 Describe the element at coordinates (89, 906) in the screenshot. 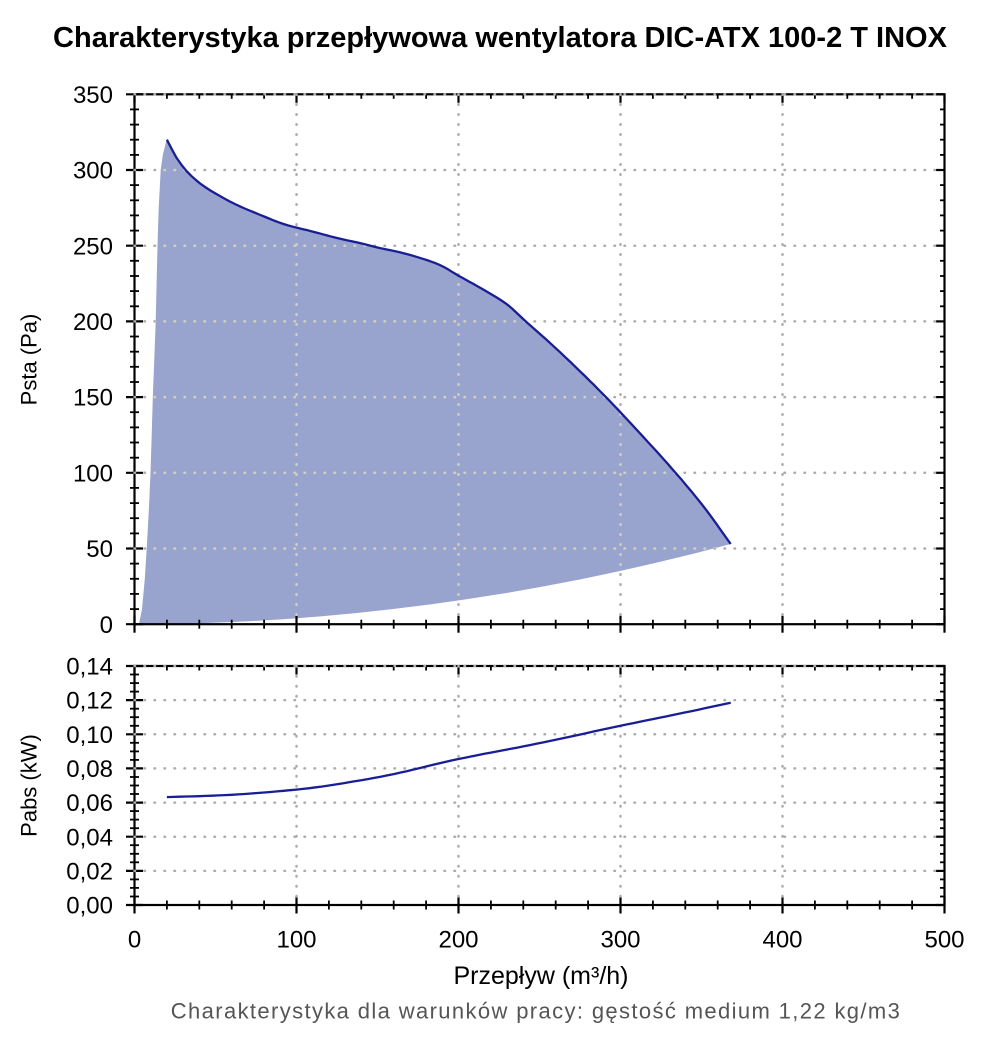

I see `svg-text: 0,00` at that location.